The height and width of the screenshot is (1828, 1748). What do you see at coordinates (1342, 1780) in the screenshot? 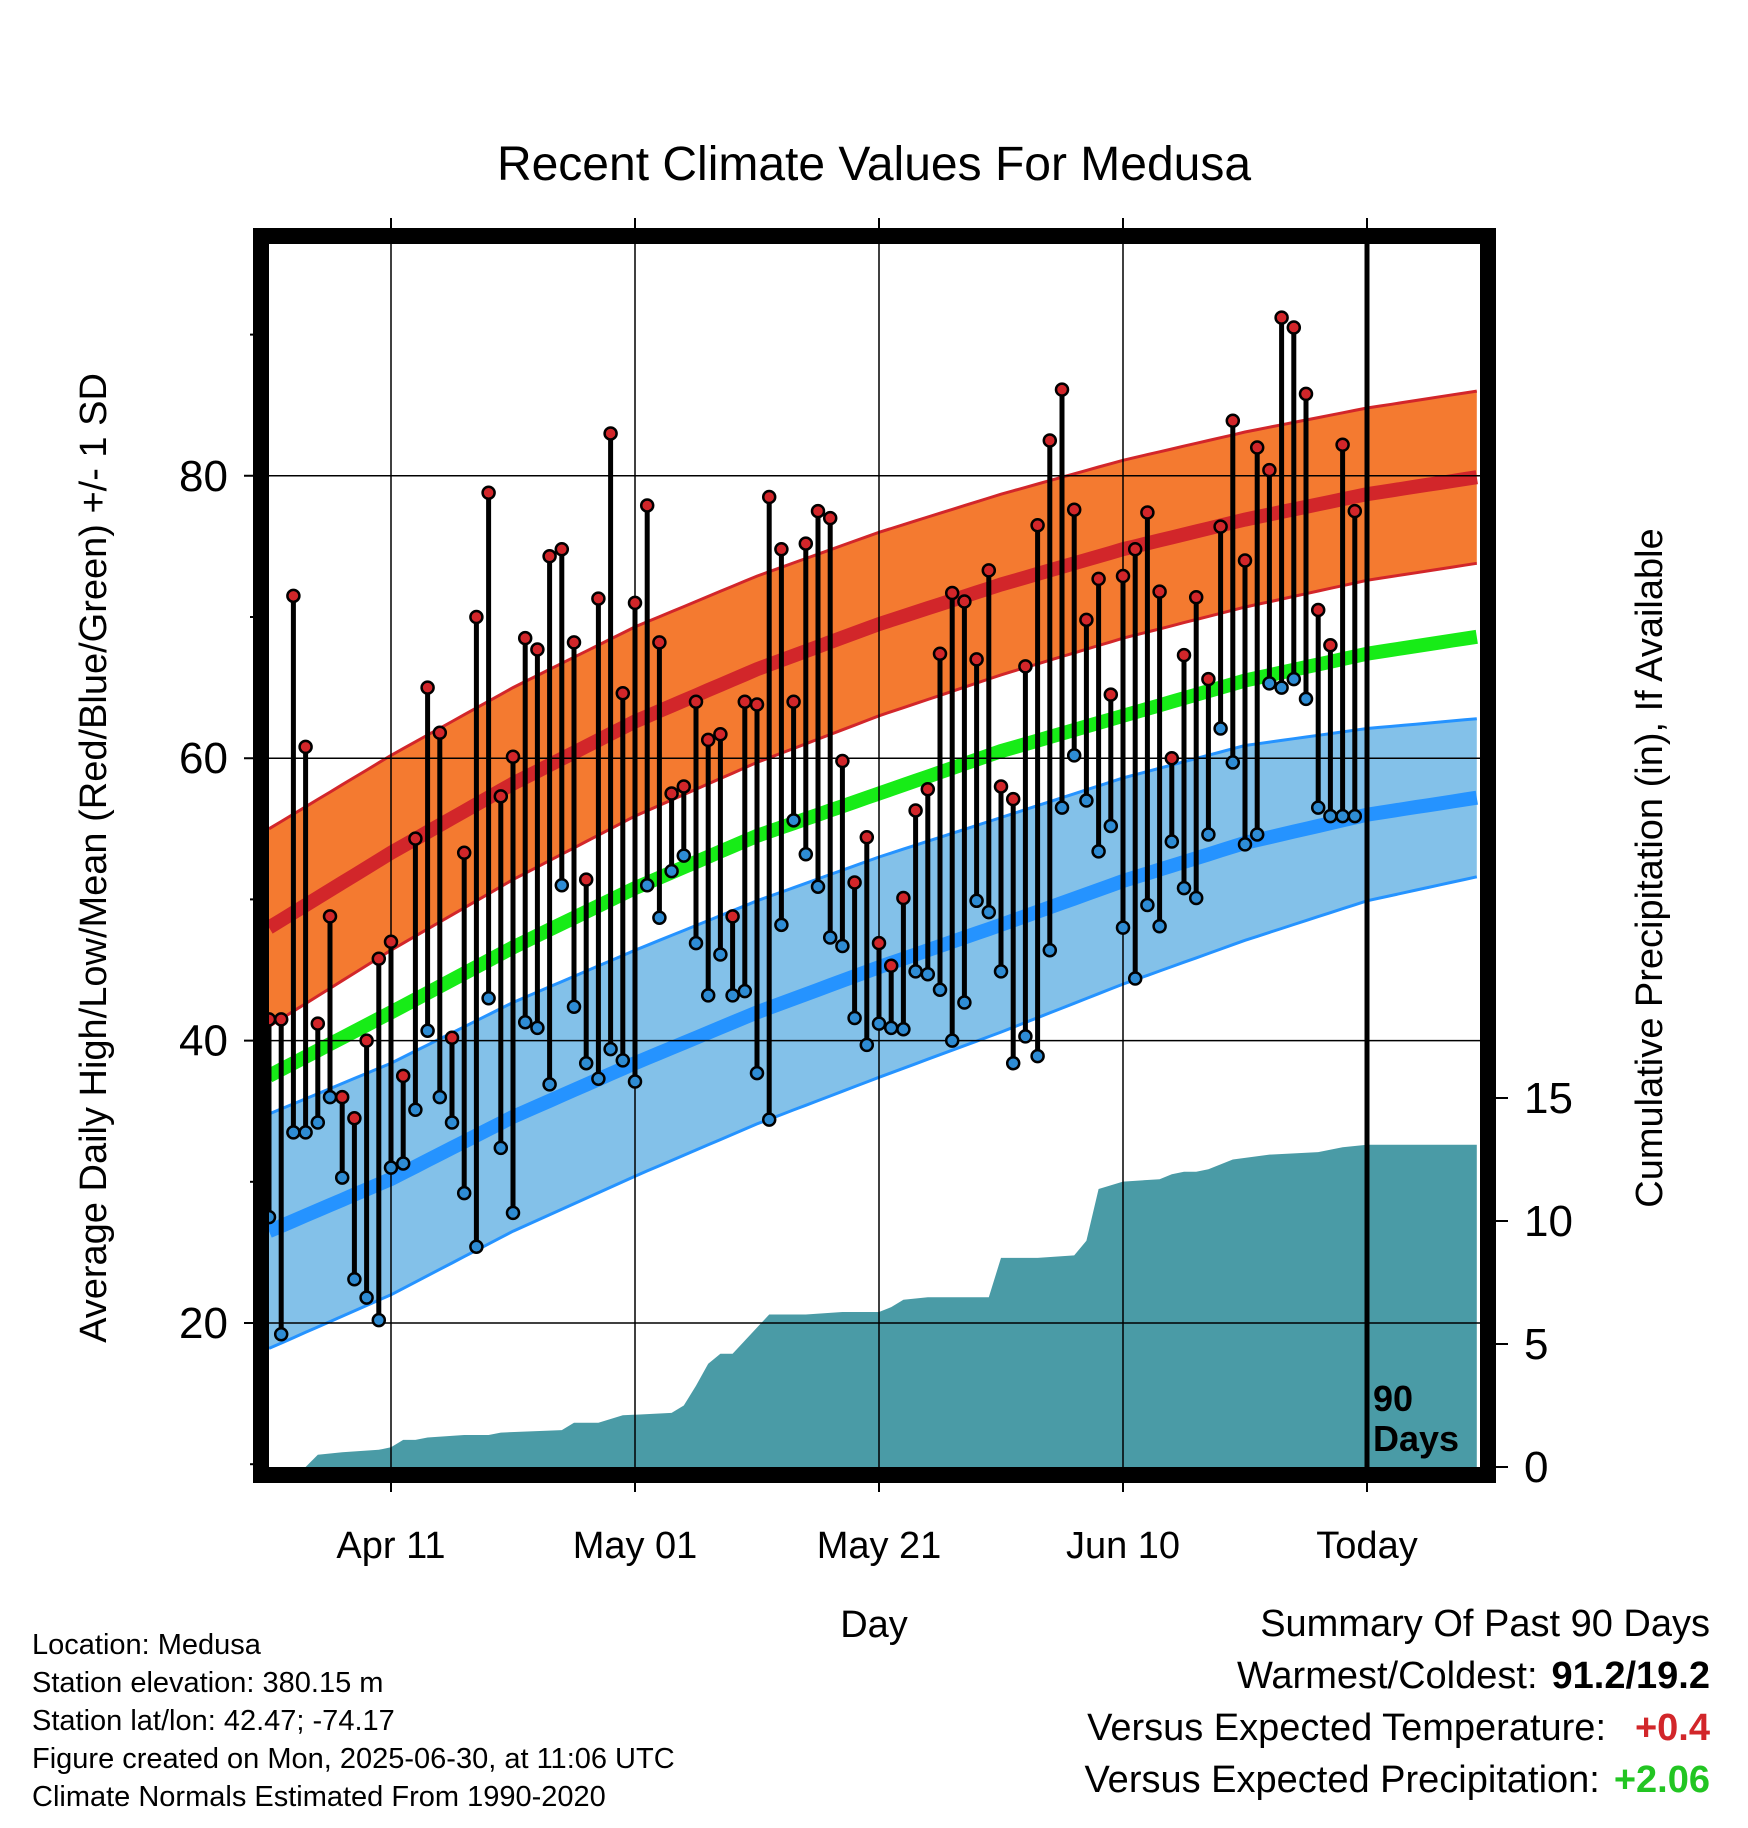
I see `summary-precip-label: Versus Expected Precipitation:` at bounding box center [1342, 1780].